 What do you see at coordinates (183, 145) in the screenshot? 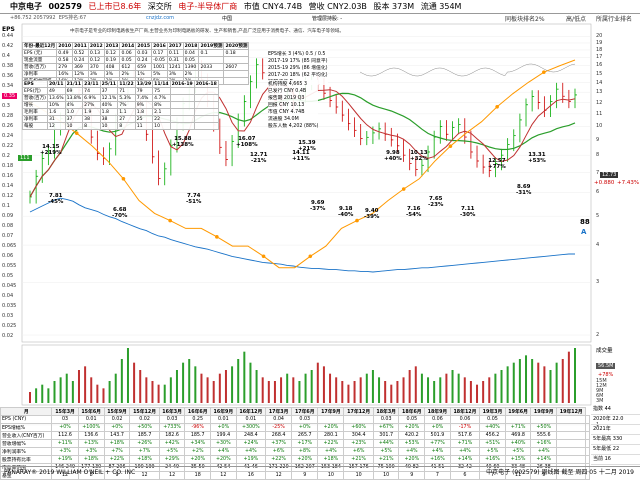
I see `callout-pct: +138%` at bounding box center [183, 145].